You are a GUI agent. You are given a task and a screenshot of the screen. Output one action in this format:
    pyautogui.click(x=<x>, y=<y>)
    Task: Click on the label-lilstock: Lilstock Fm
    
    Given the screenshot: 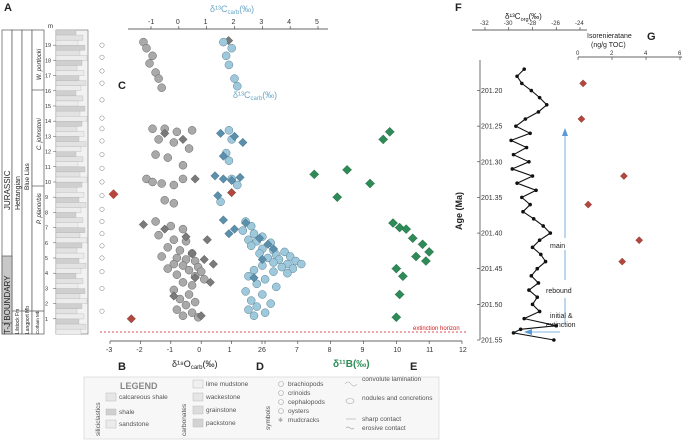 What is the action you would take?
    pyautogui.click(x=18, y=321)
    